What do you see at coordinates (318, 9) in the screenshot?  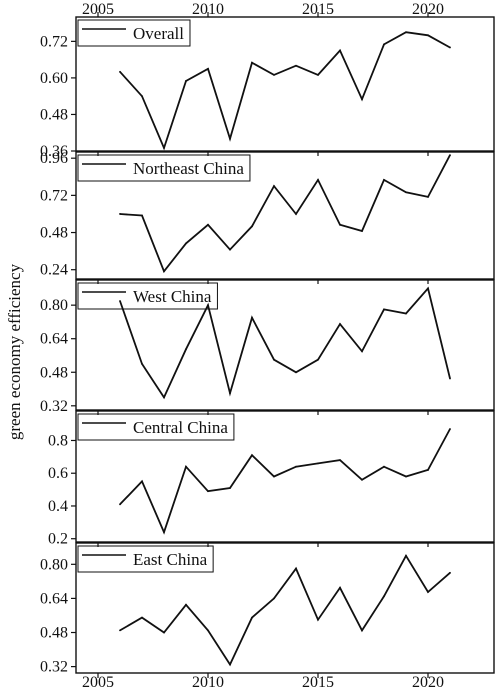 I see `x-tick-label-top: 2015` at bounding box center [318, 9].